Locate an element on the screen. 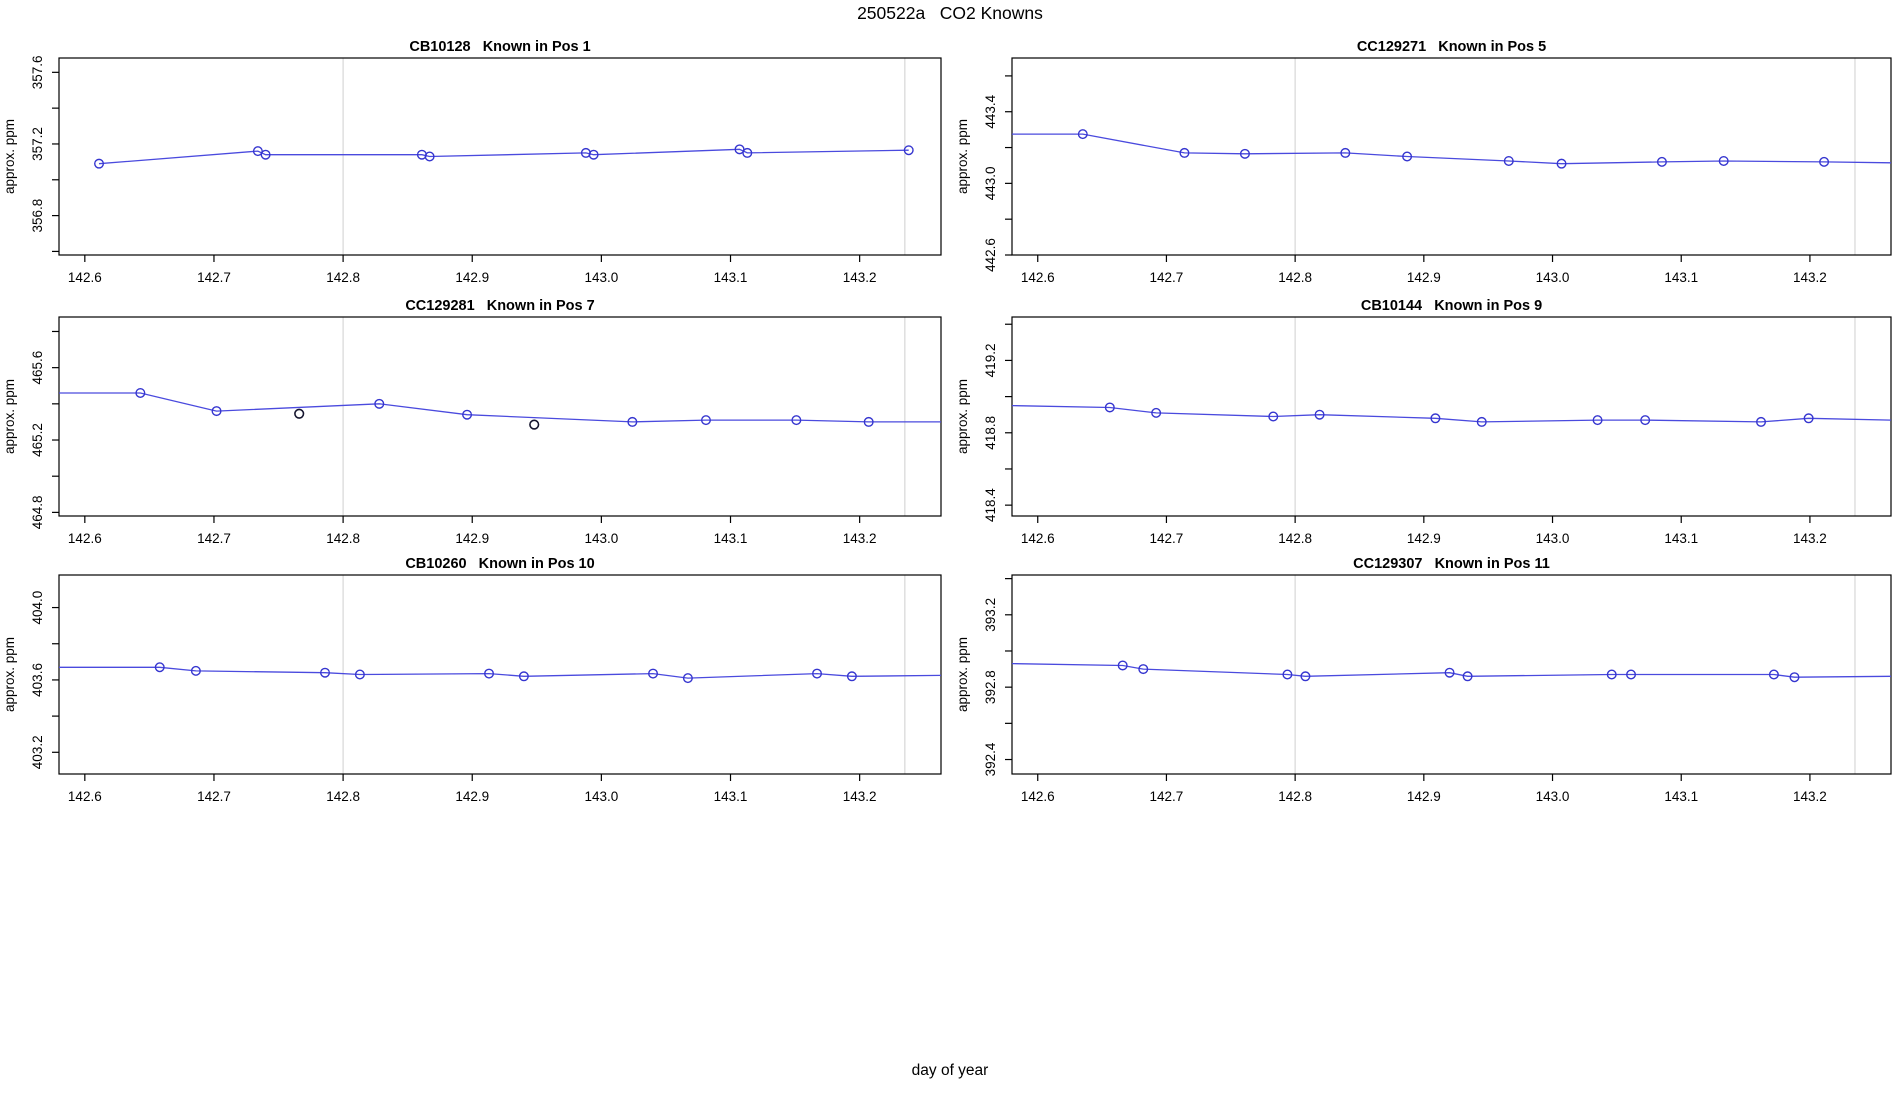  y-tick-label: 403.6 is located at coordinates (37, 680).